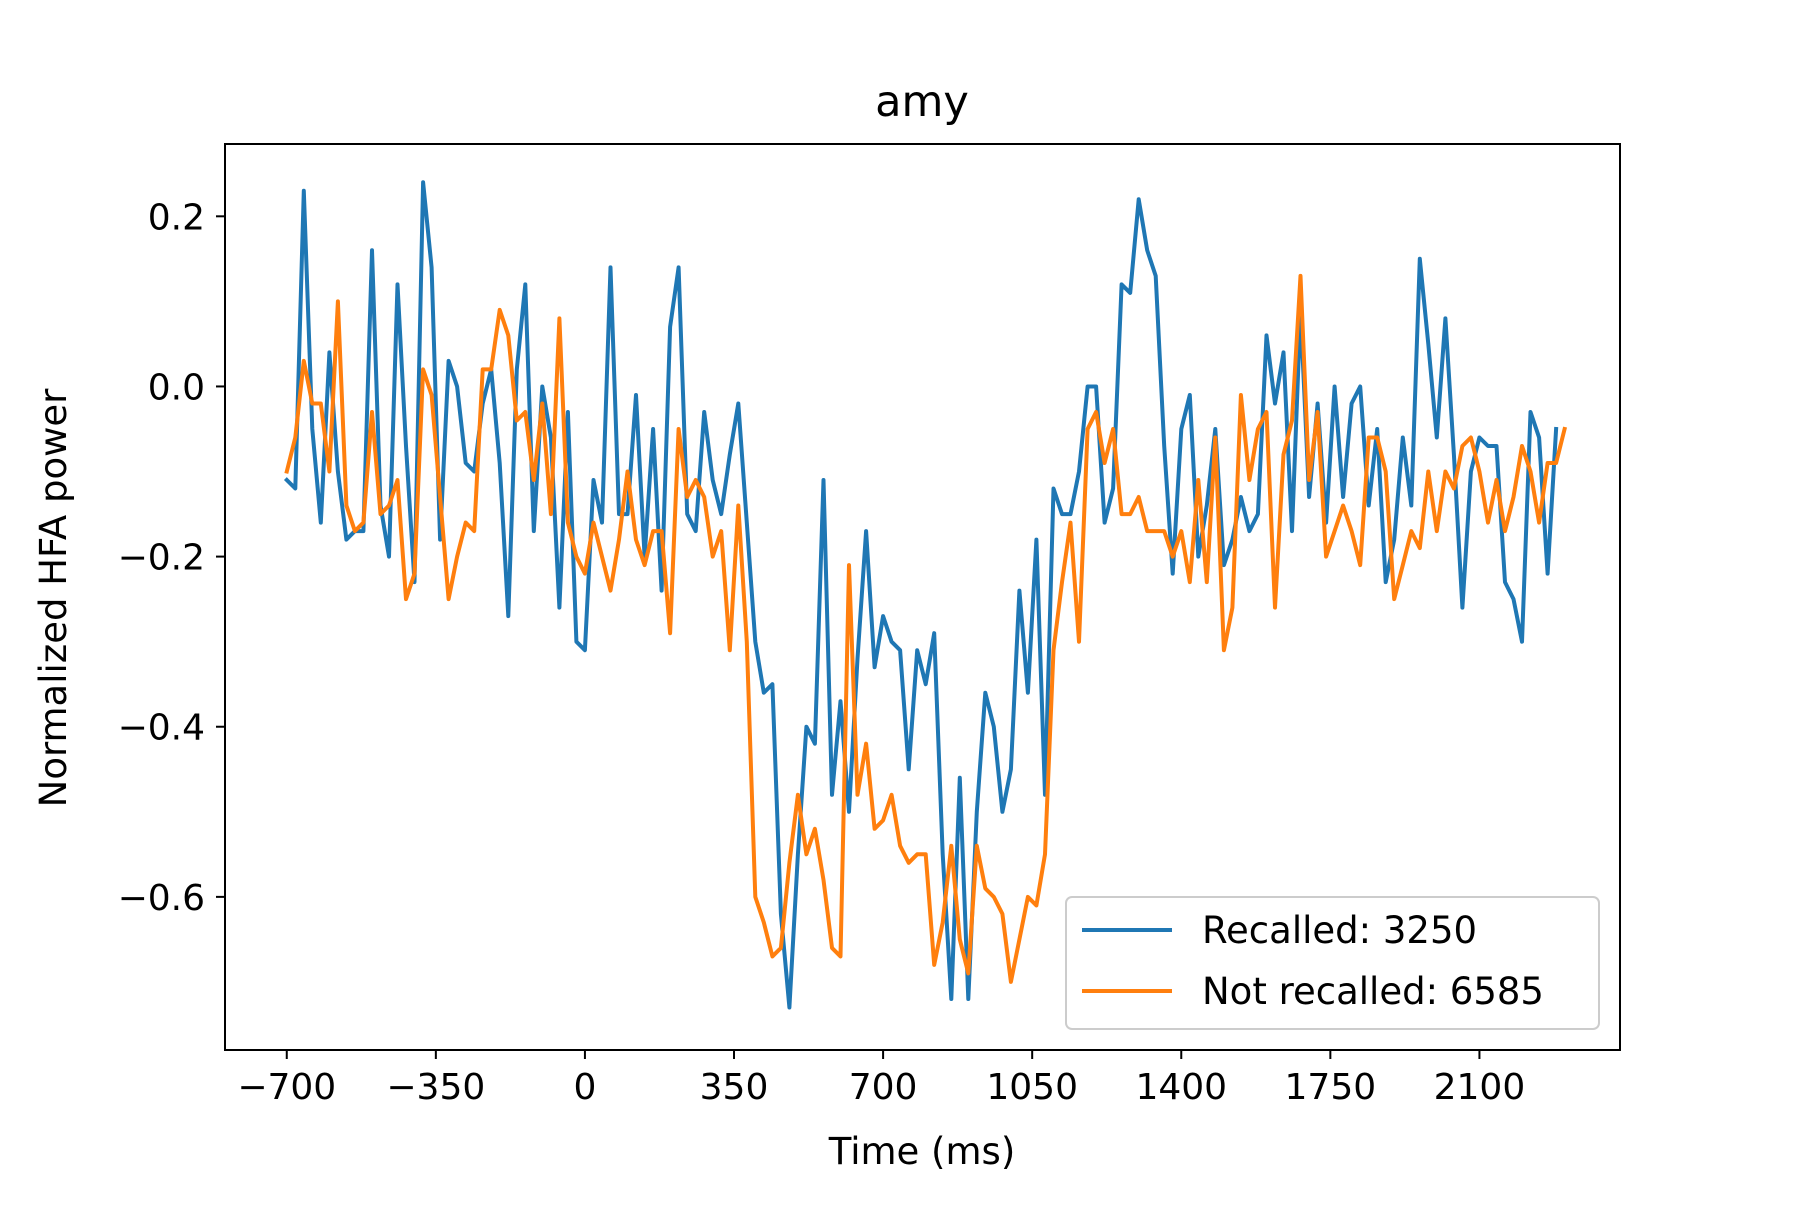  I want to click on x-axis: −700 −350 0 350 700 1050 1400 1750 2100, so click(881, 1079).